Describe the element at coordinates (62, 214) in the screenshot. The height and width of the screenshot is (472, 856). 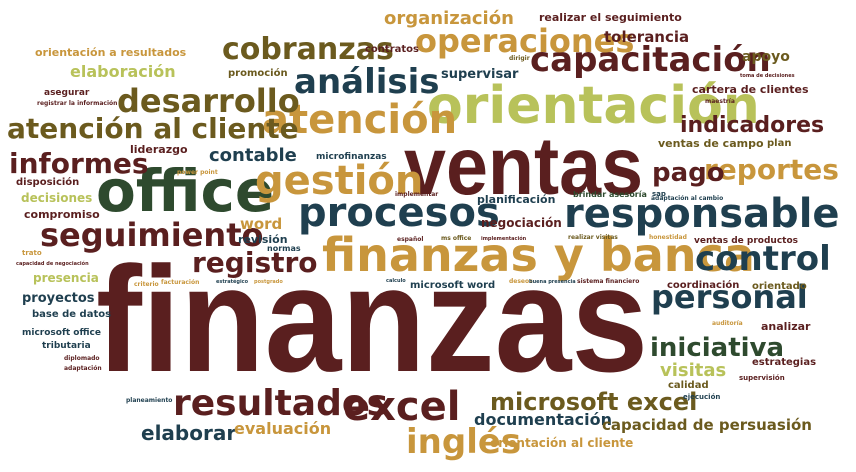
I see `cloud-word-56: compromiso` at that location.